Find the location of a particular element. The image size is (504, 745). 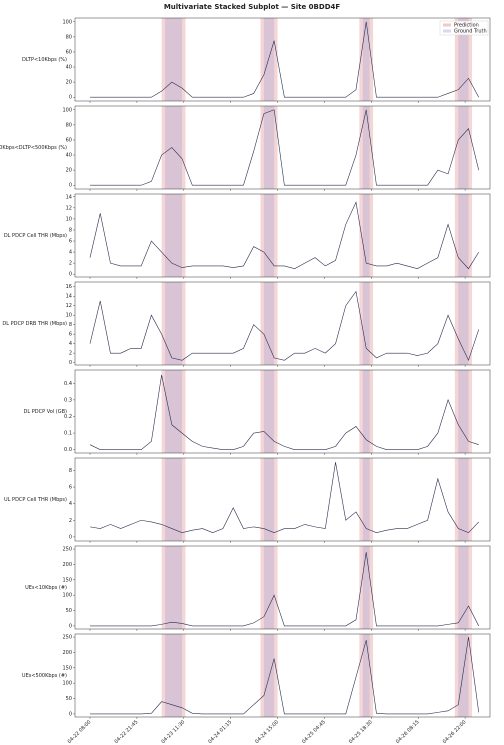

y-tick-label: 14 is located at coordinates (69, 197).